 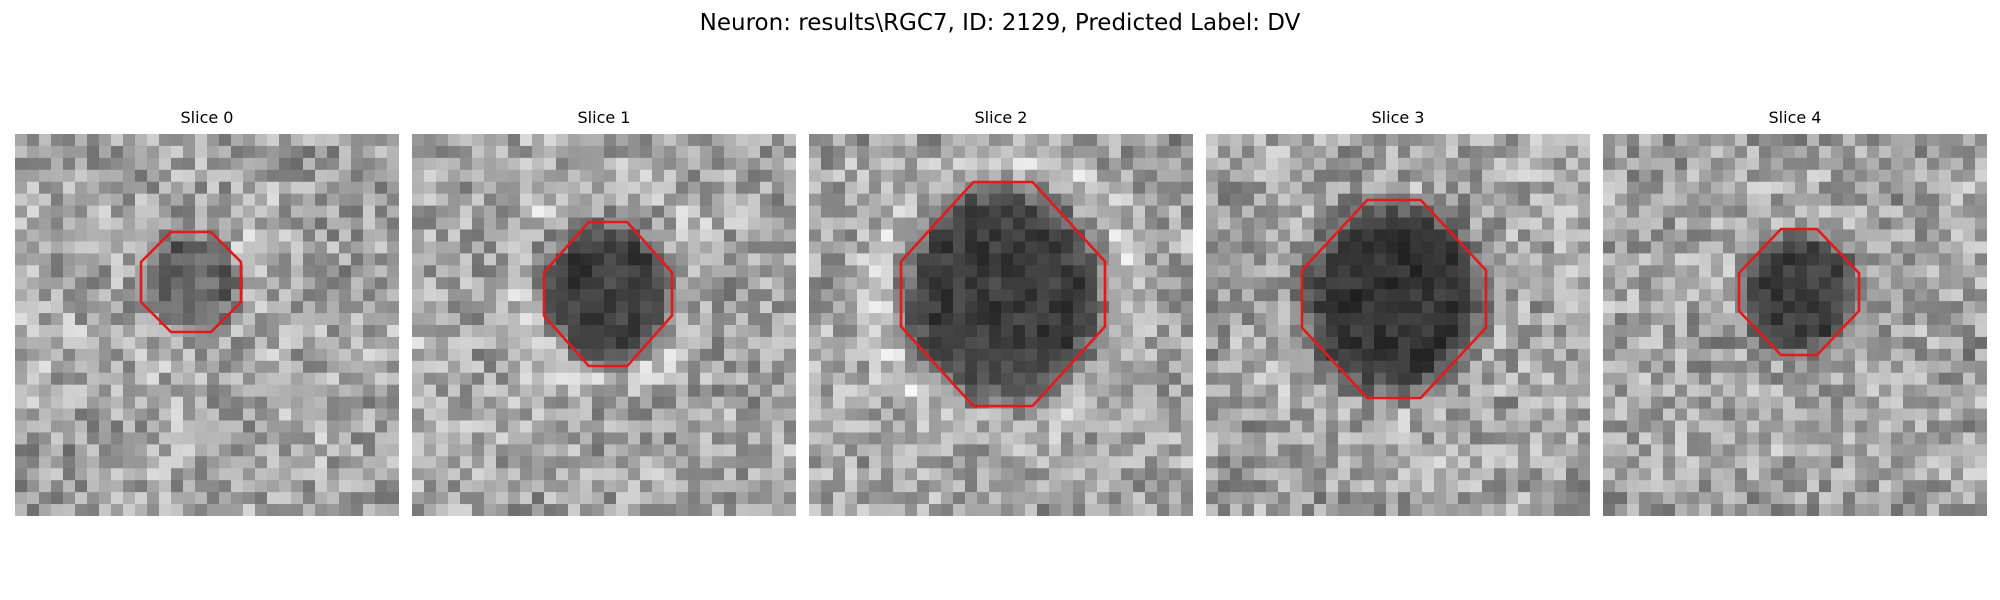 I want to click on slice-title: Slice 4, so click(x=1795, y=117).